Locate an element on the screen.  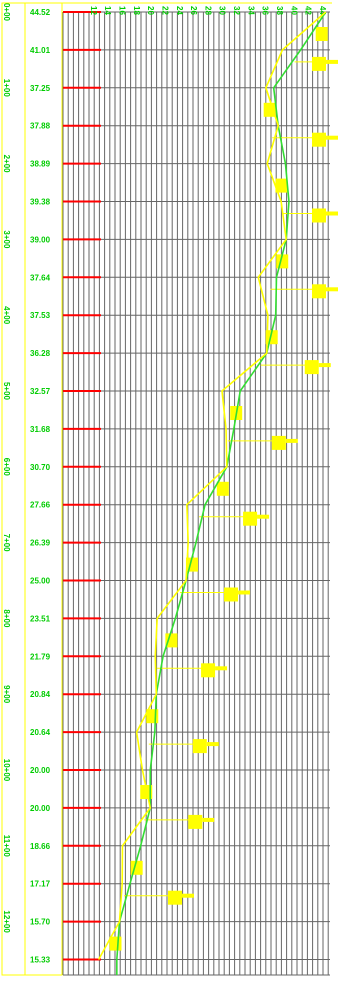
elevation-tick-label: 12 is located at coordinates (93, 10).